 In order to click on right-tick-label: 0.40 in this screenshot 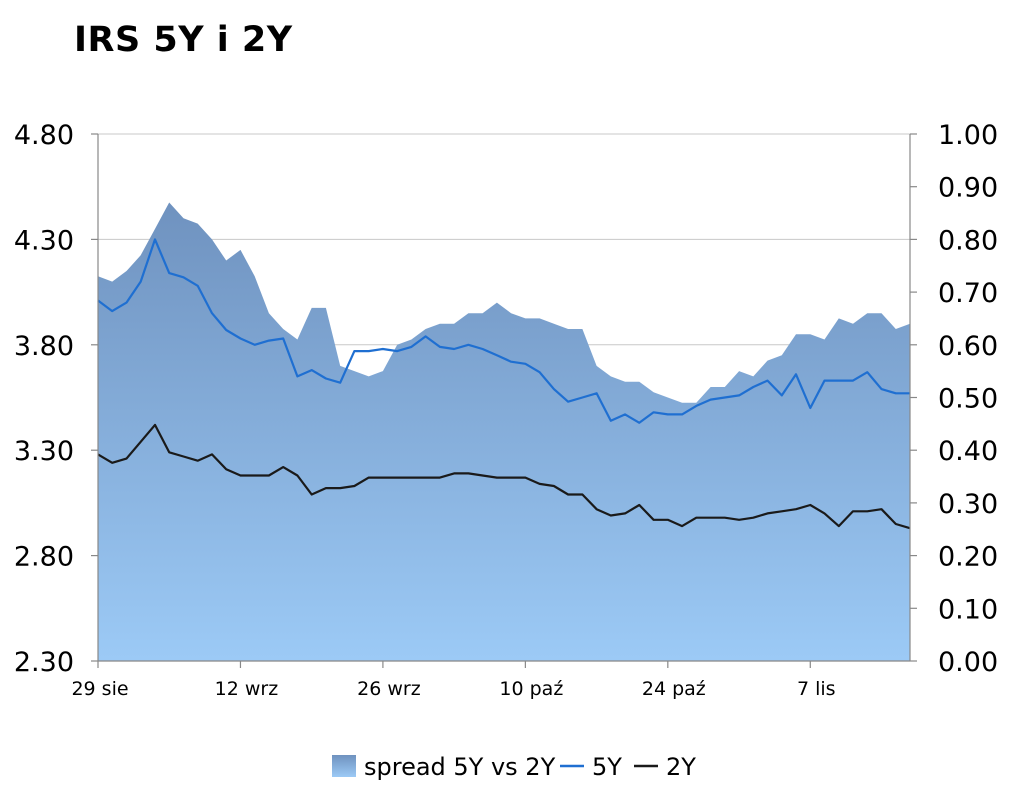, I will do `click(968, 451)`.